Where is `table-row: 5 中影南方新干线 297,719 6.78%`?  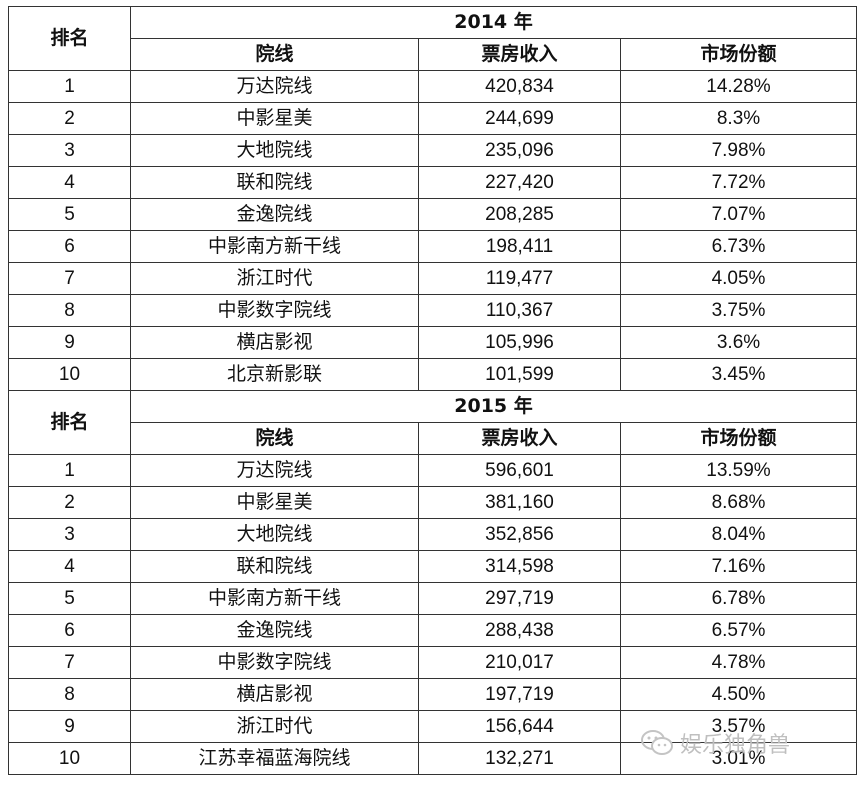
table-row: 5 中影南方新干线 297,719 6.78% is located at coordinates (432, 598).